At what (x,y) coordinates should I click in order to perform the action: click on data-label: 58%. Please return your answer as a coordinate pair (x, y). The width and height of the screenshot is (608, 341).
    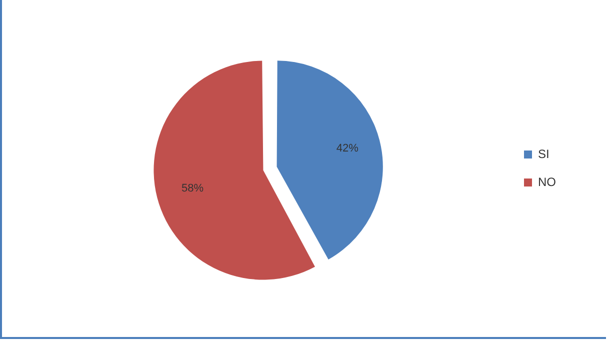
    Looking at the image, I should click on (193, 188).